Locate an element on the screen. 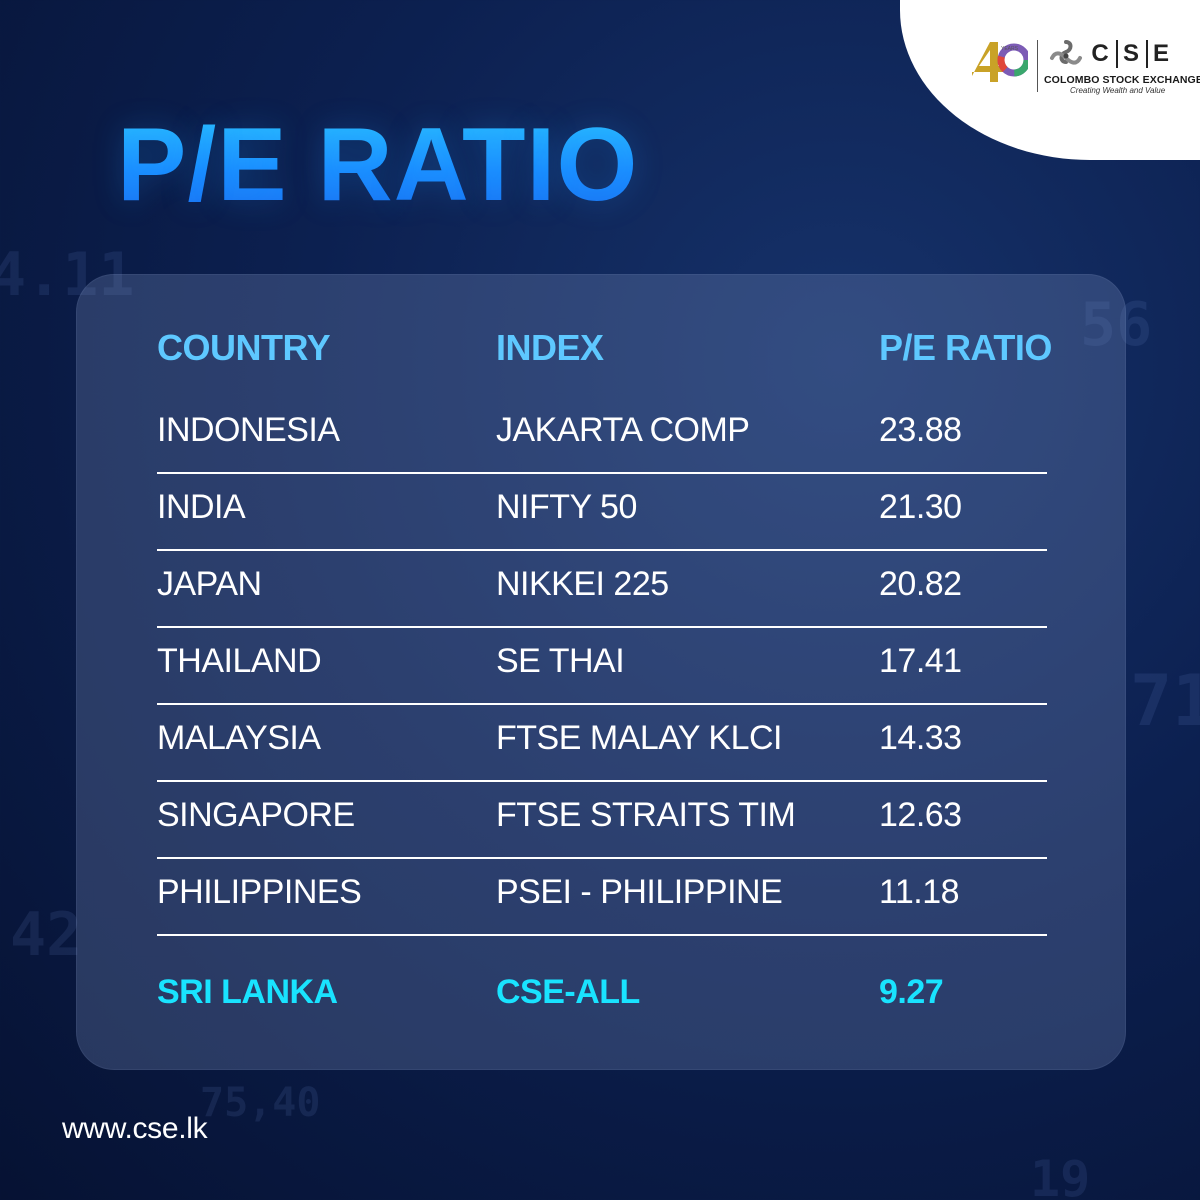  cell-index: NIKKEI 225 is located at coordinates (582, 584).